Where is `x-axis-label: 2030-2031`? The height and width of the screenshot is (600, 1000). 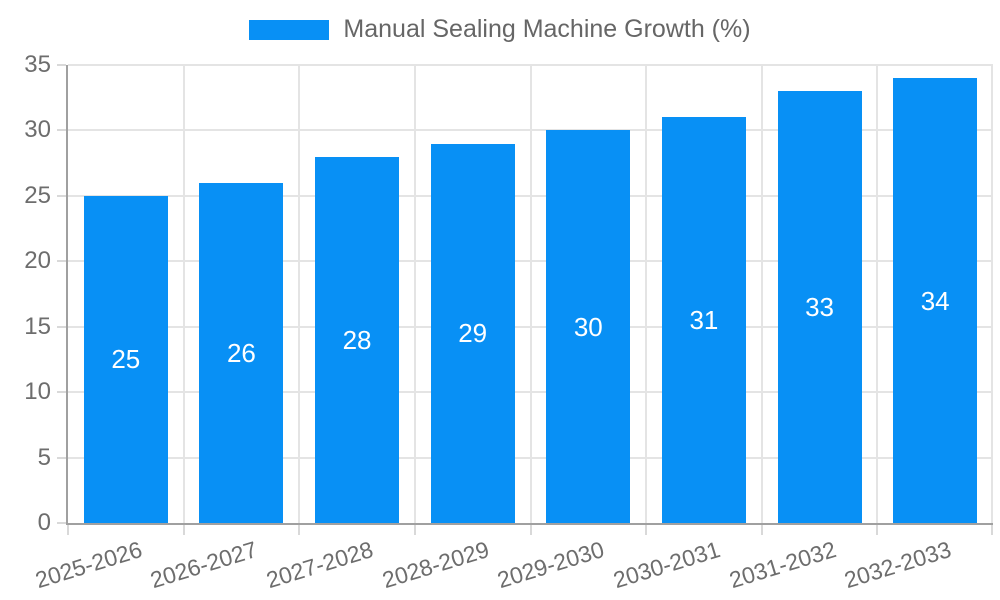 x-axis-label: 2030-2031 is located at coordinates (666, 565).